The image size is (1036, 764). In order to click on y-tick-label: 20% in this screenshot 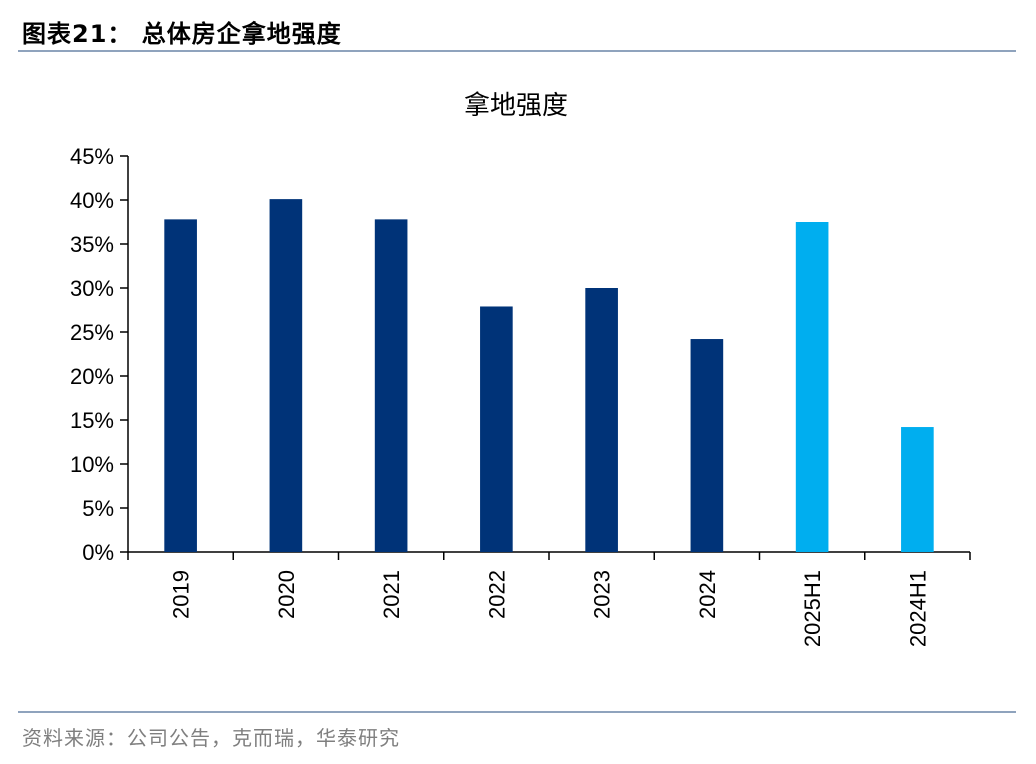, I will do `click(92, 376)`.